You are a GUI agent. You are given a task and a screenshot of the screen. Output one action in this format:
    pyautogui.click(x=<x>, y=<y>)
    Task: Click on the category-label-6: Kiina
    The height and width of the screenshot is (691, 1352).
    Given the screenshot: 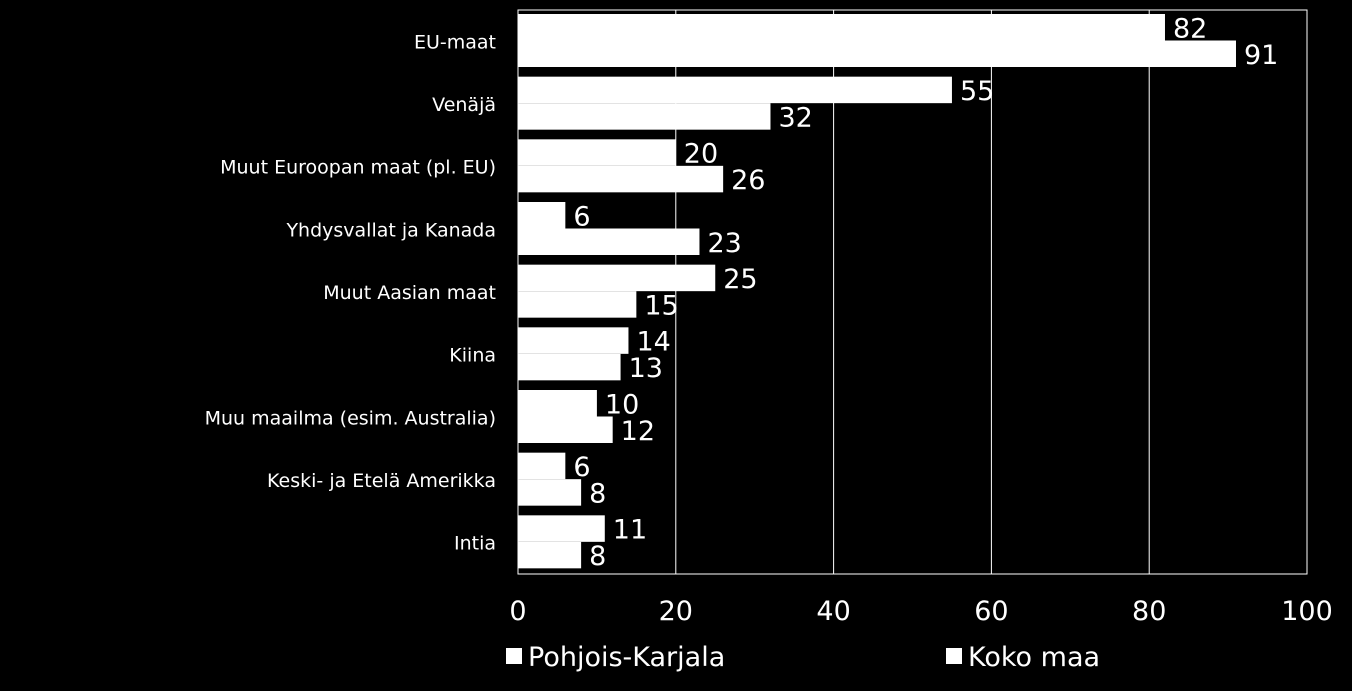 What is the action you would take?
    pyautogui.click(x=472, y=356)
    